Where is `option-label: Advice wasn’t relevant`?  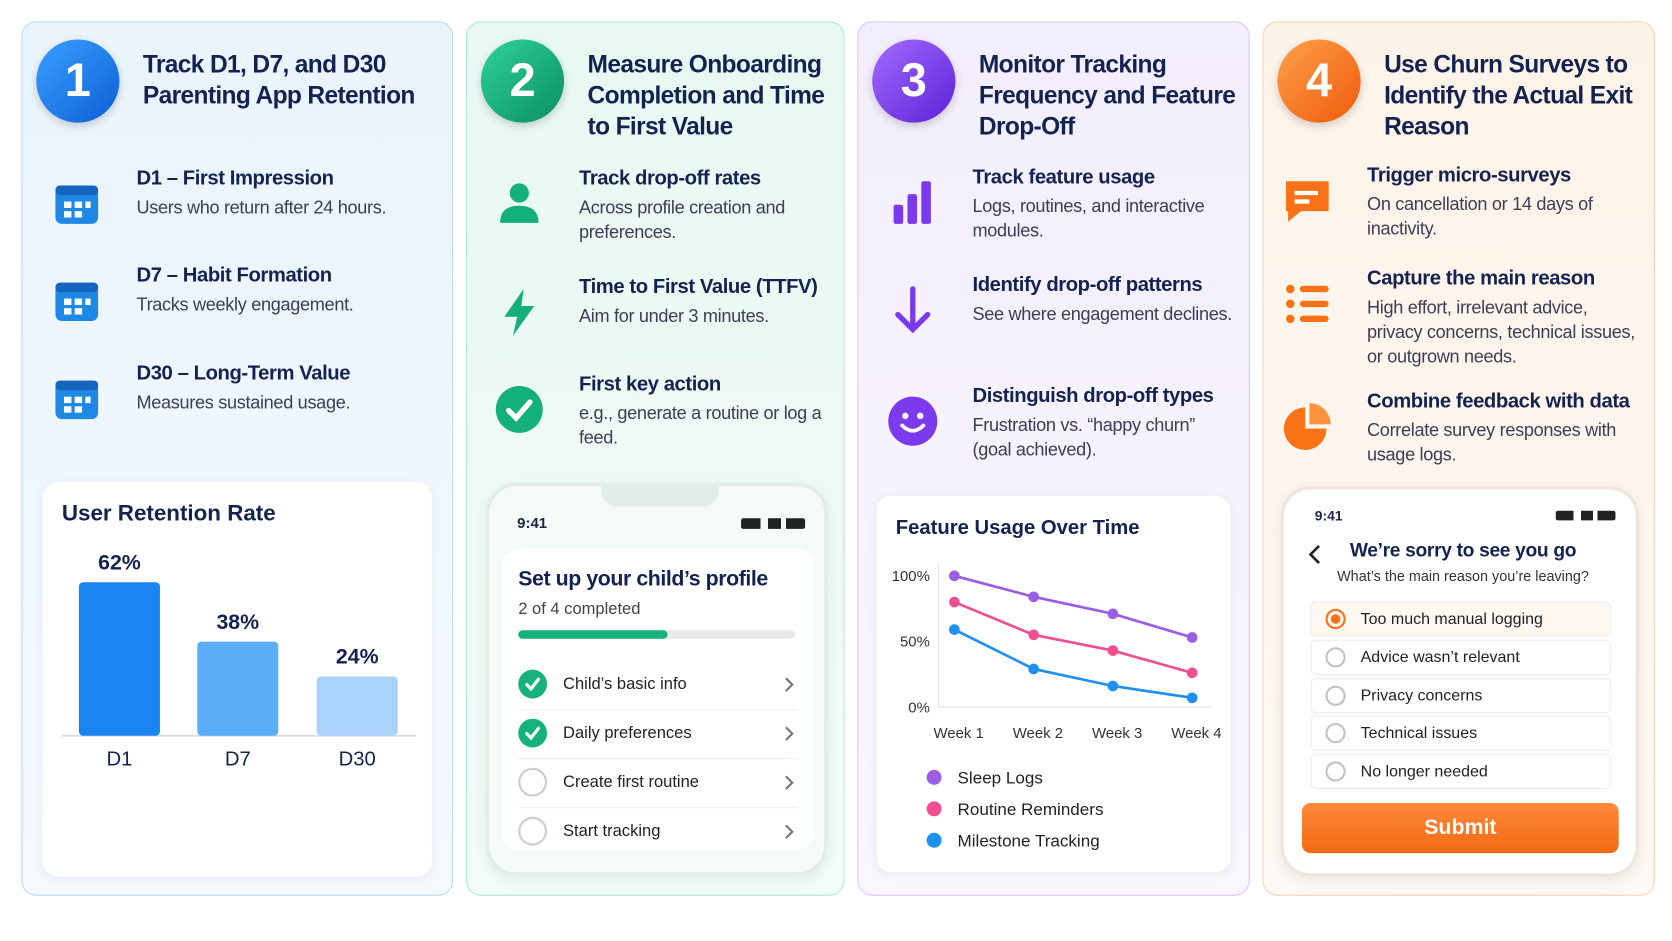 option-label: Advice wasn’t relevant is located at coordinates (1440, 657).